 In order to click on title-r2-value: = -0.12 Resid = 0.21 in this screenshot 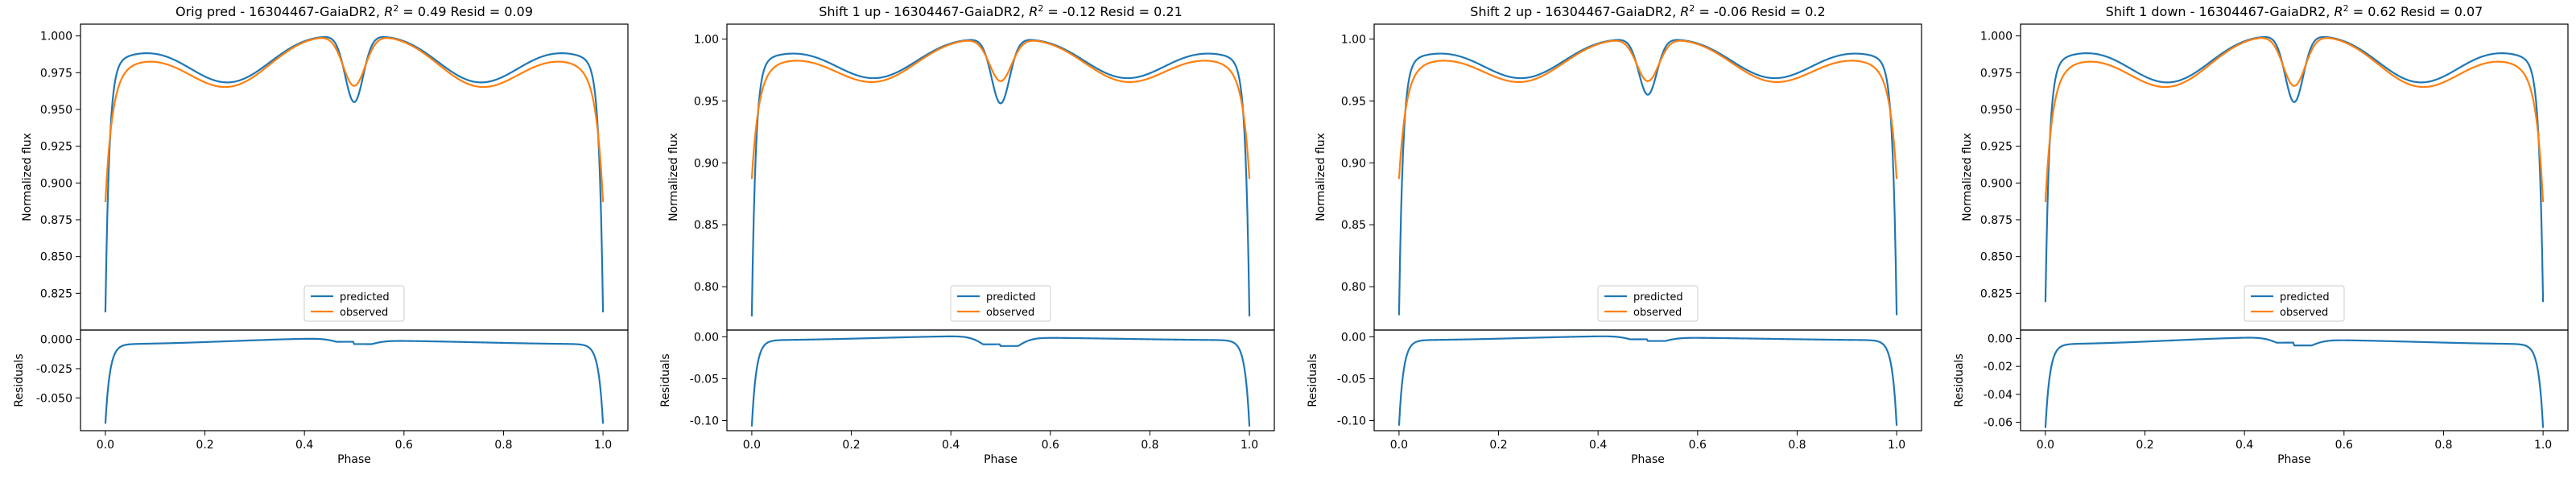, I will do `click(1112, 11)`.